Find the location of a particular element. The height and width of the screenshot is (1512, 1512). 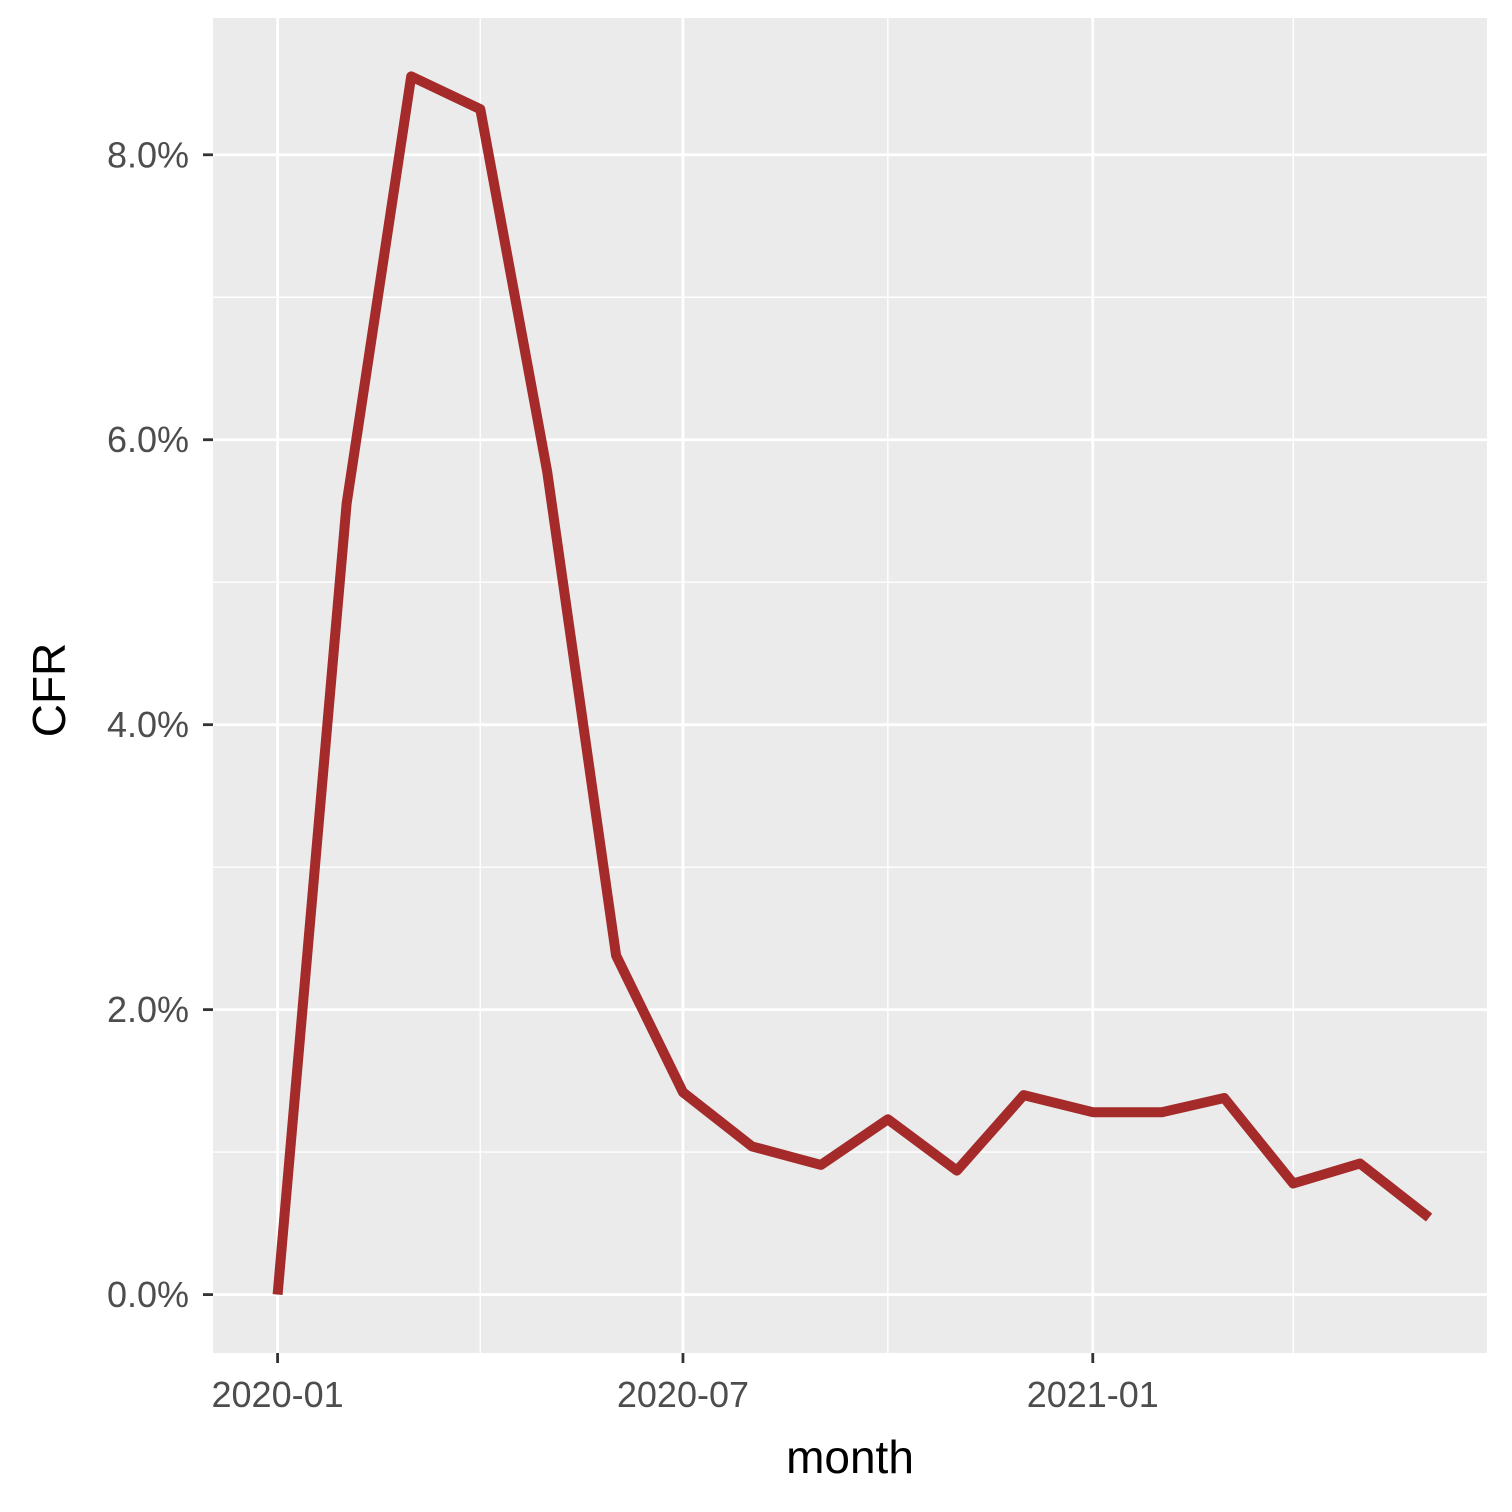

y-tick-label: 4.0% is located at coordinates (148, 724).